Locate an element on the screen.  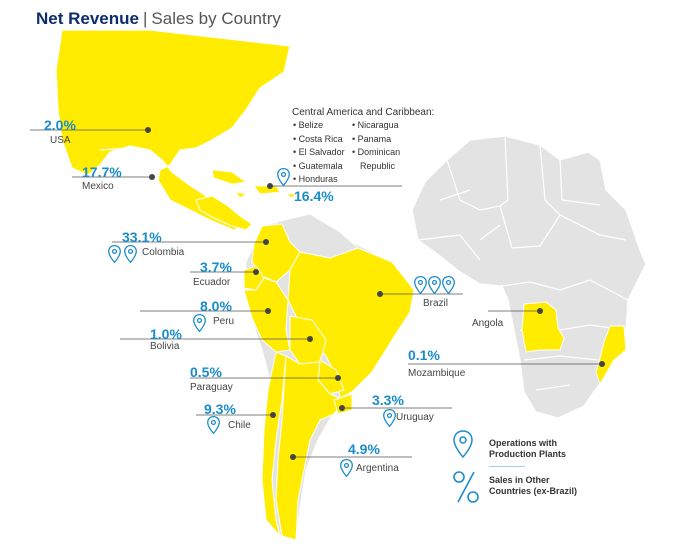
colombia-name: Colombia is located at coordinates (163, 252).